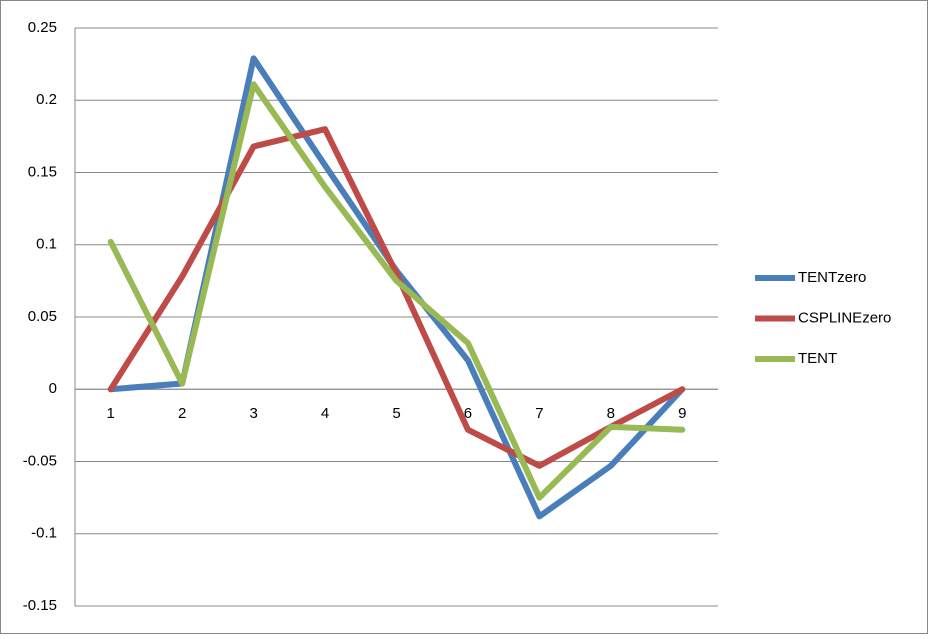 Image resolution: width=928 pixels, height=639 pixels. What do you see at coordinates (396, 413) in the screenshot?
I see `x-tick-label: 5` at bounding box center [396, 413].